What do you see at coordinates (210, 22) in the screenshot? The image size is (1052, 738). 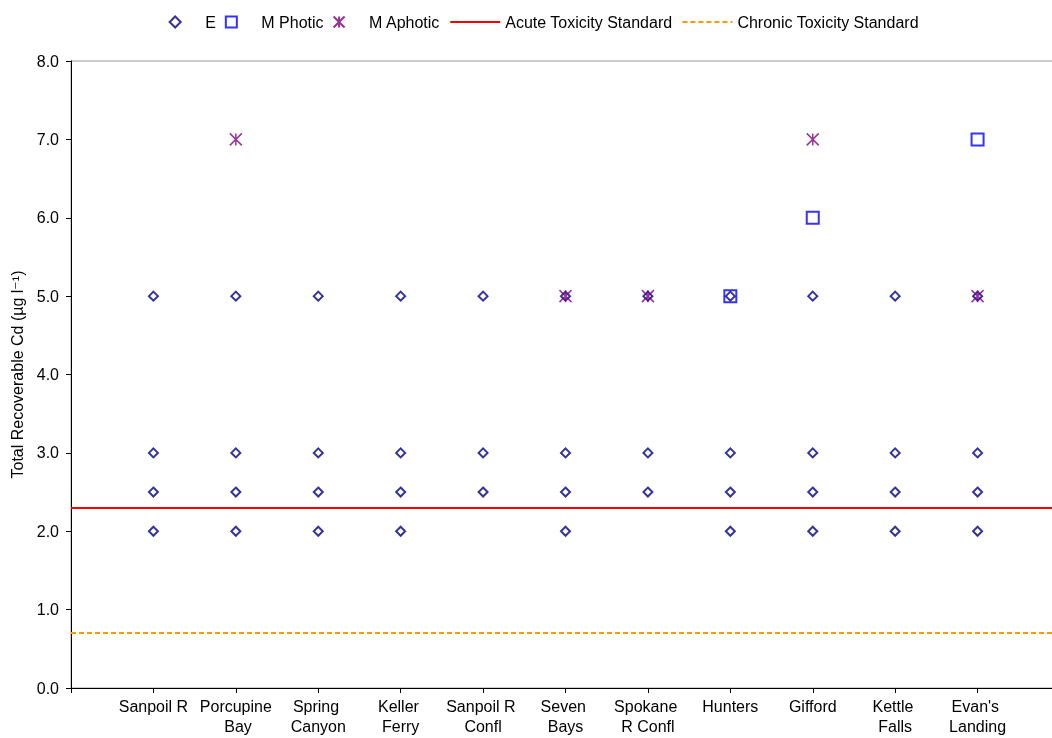 I see `legend-label: E` at bounding box center [210, 22].